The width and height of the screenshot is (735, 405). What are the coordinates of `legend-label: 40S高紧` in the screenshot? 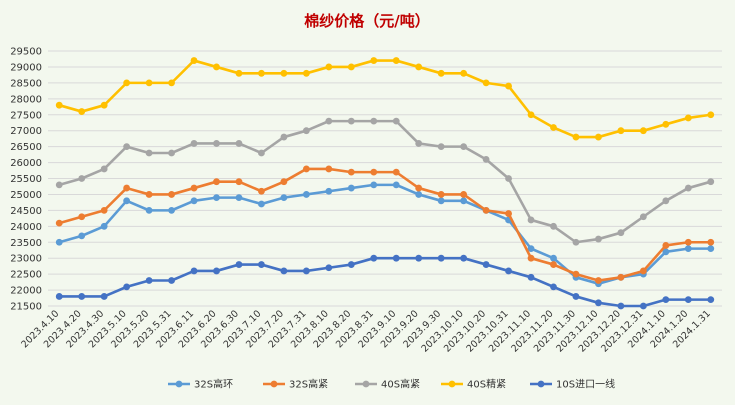 It's located at (400, 384).